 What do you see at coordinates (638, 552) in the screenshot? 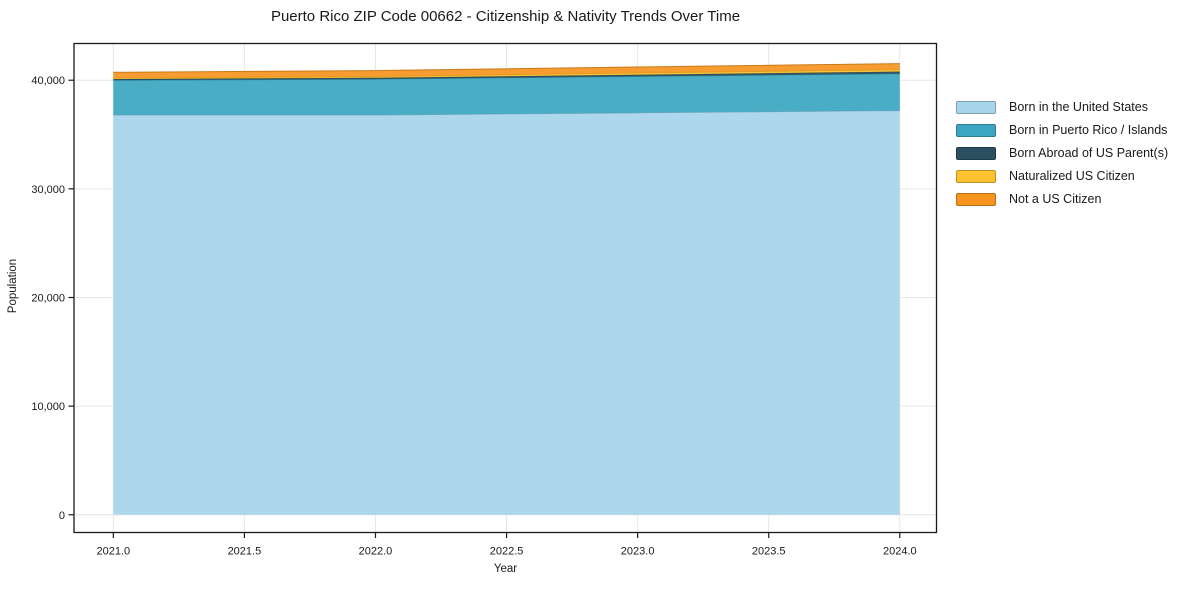
I see `x-tick-label: 2023.0` at bounding box center [638, 552].